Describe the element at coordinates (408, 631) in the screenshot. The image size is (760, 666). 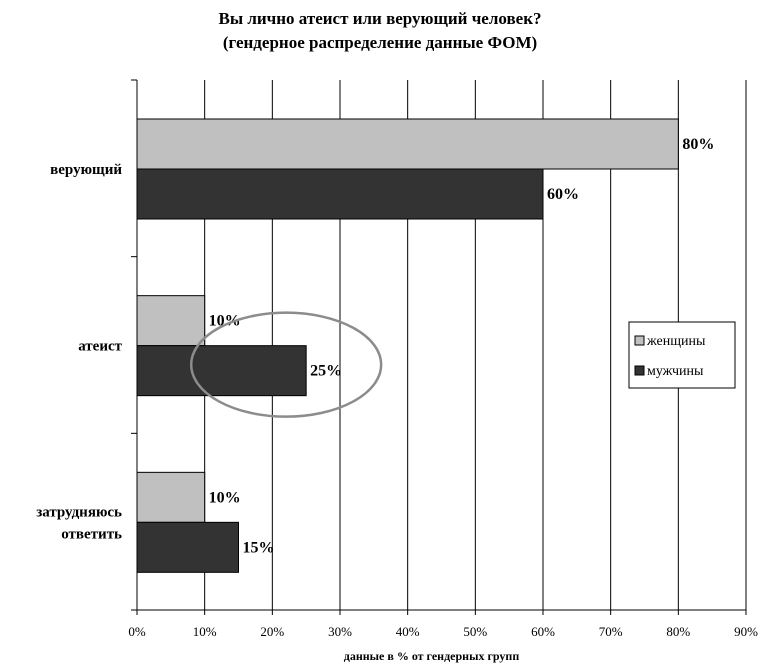
I see `x-tick-label: 40%` at that location.